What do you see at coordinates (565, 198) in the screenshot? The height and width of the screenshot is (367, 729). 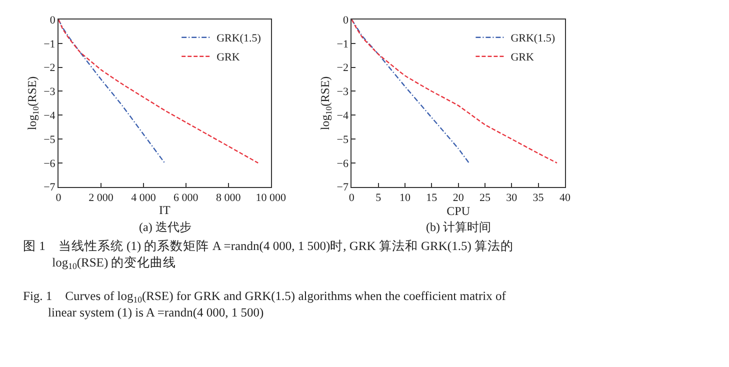 I see `x-tick-label: 40` at bounding box center [565, 198].